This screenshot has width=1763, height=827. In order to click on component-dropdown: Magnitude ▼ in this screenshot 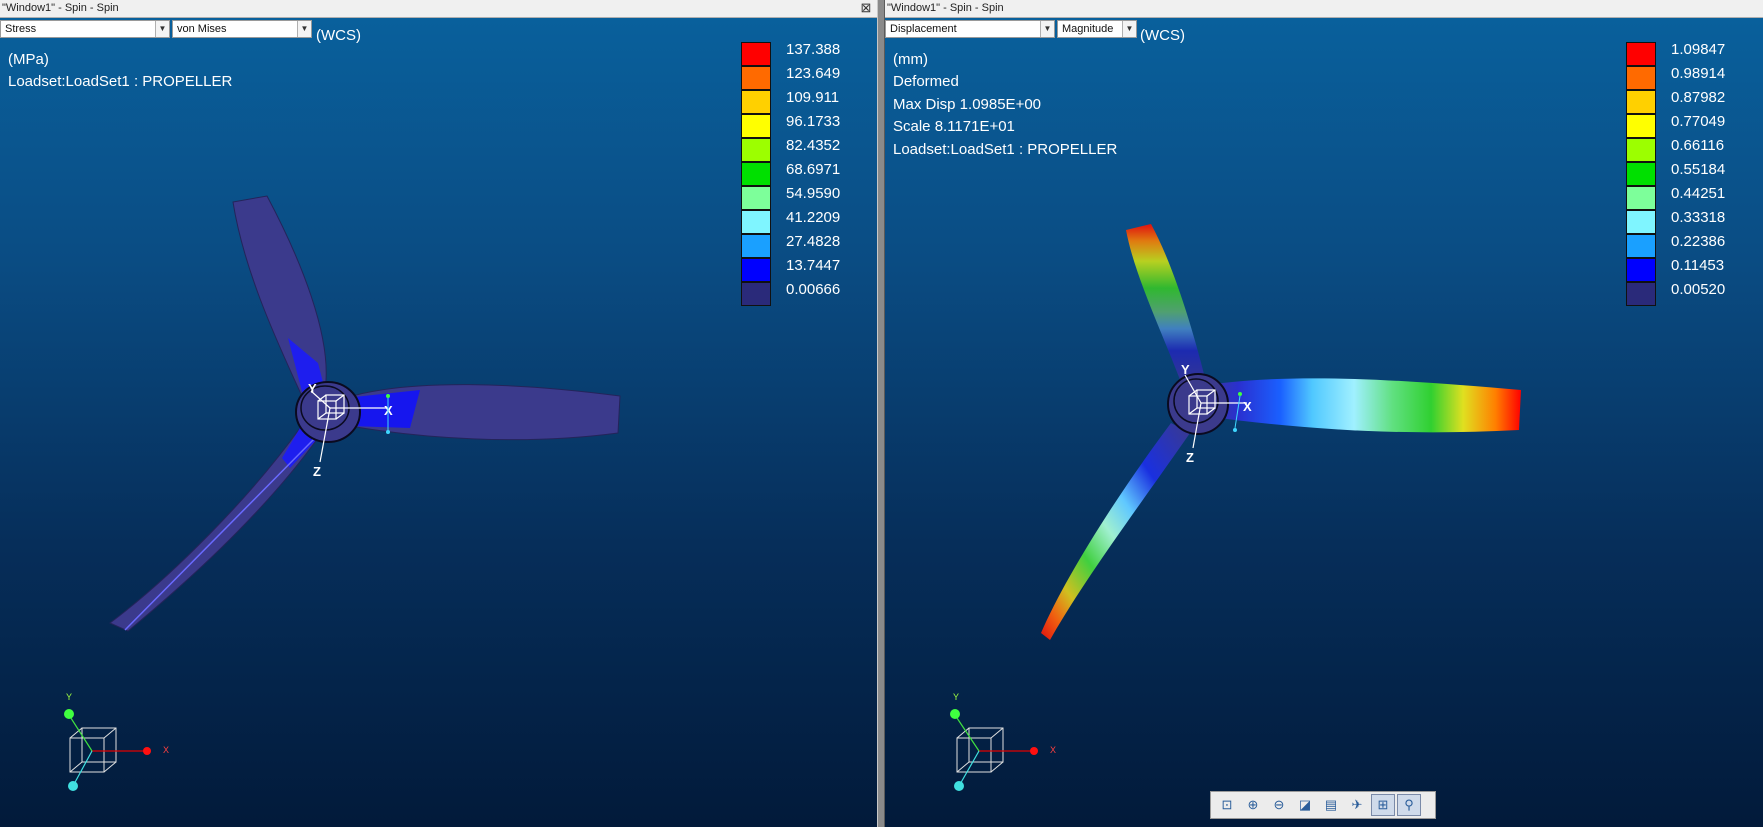, I will do `click(1097, 29)`.